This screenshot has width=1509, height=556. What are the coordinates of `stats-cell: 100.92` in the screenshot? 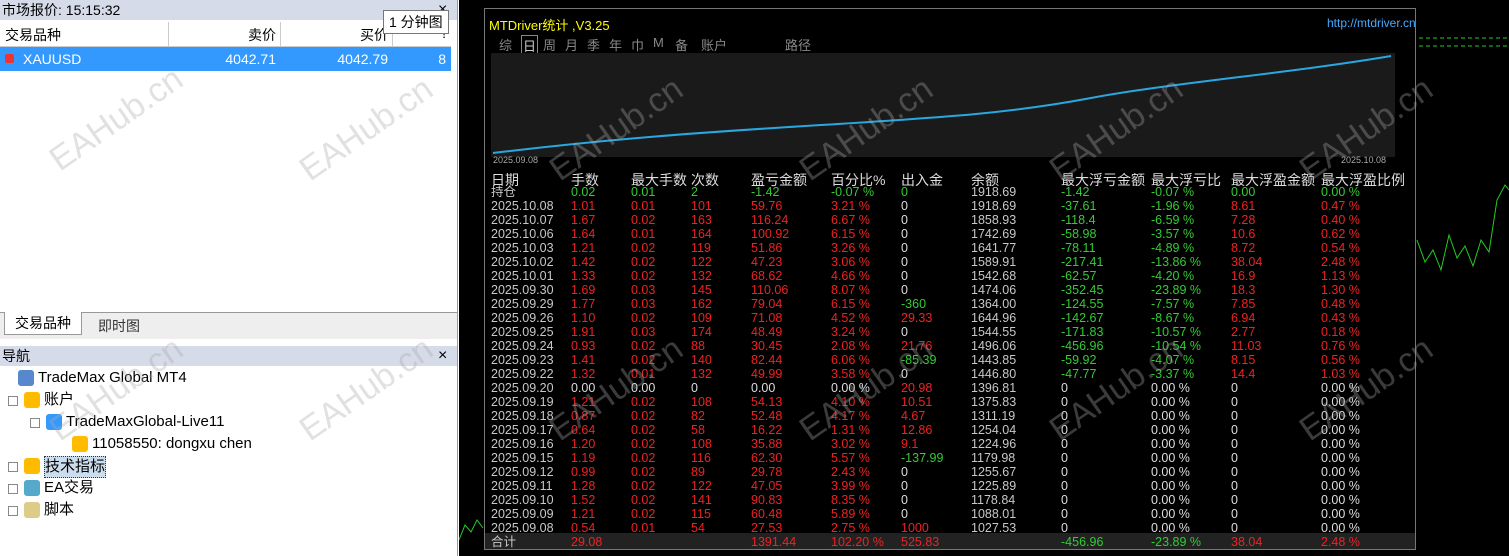 It's located at (770, 234).